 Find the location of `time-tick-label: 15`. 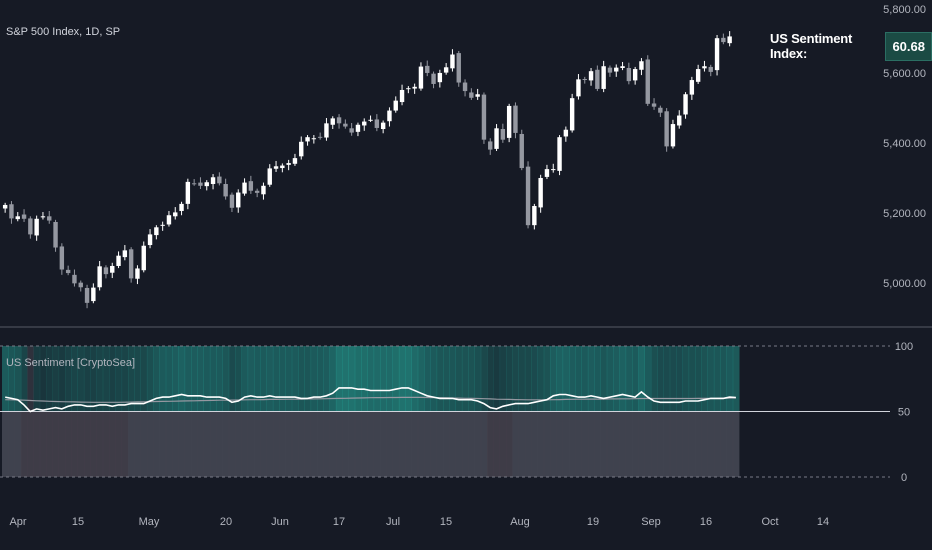

time-tick-label: 15 is located at coordinates (446, 522).